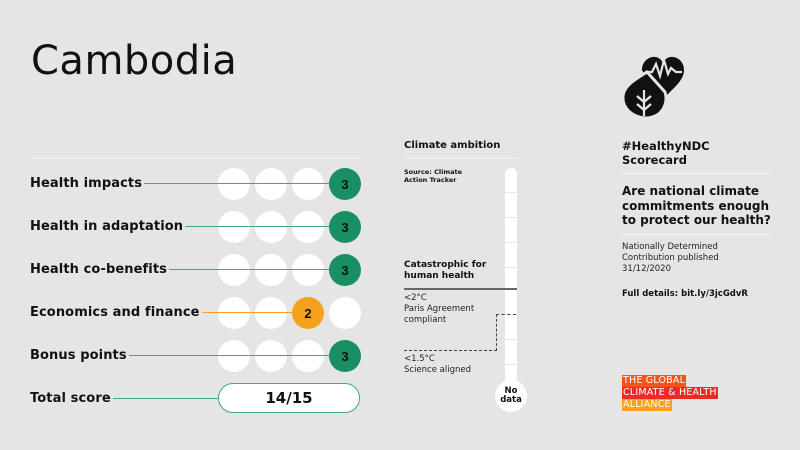 The image size is (800, 450). I want to click on score-row: Bonus points 3, so click(195, 356).